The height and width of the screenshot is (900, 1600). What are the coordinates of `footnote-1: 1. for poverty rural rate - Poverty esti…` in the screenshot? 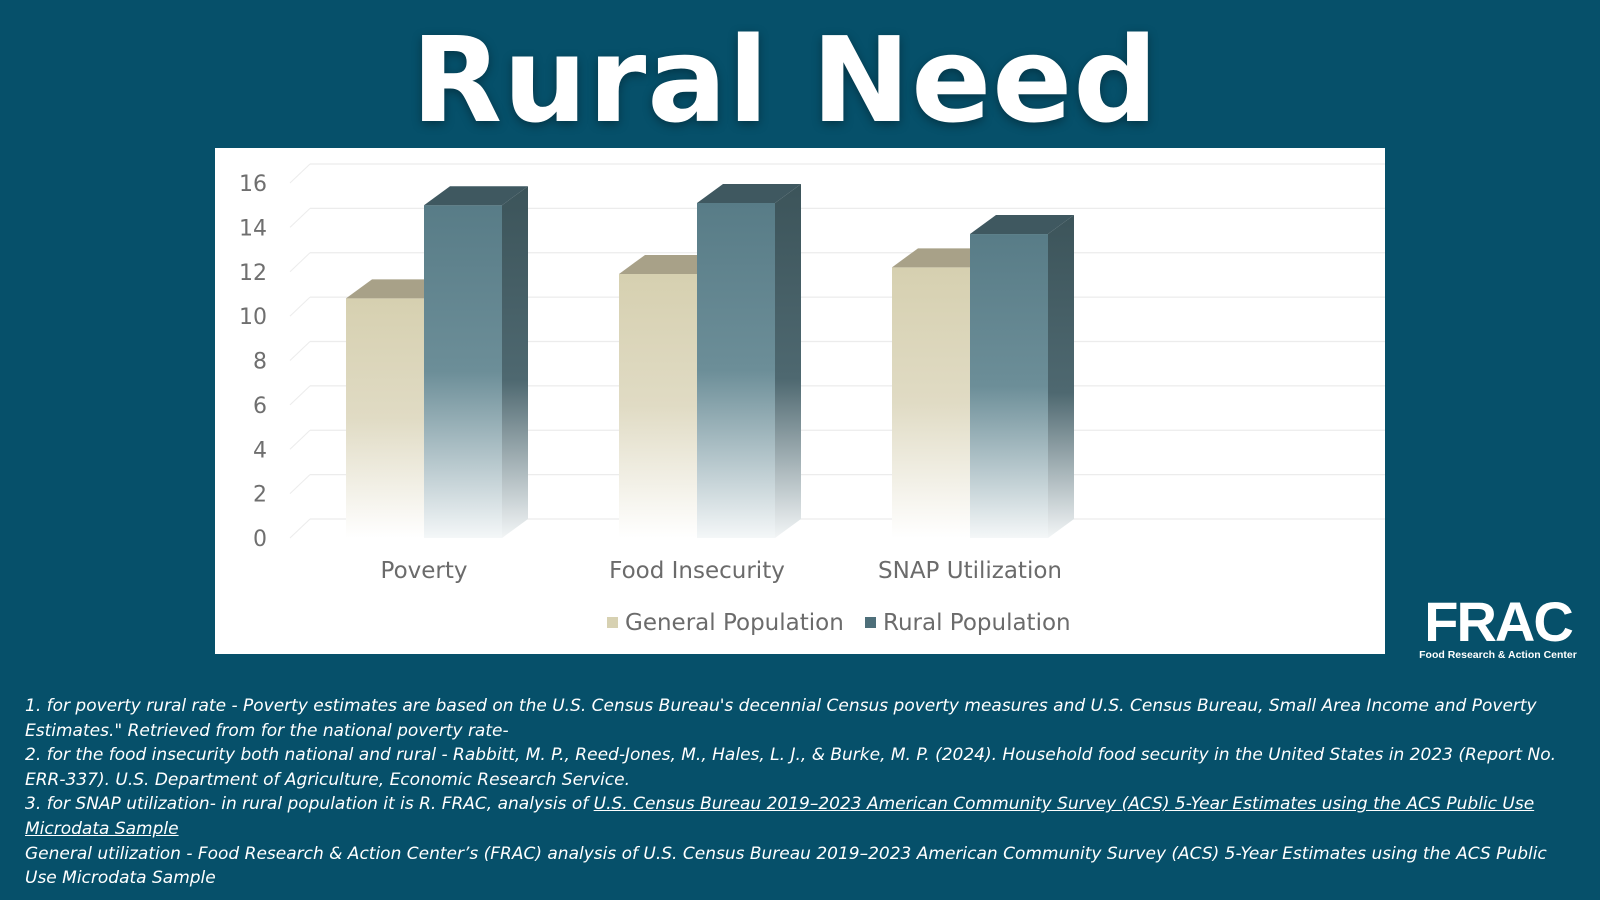 It's located at (781, 718).